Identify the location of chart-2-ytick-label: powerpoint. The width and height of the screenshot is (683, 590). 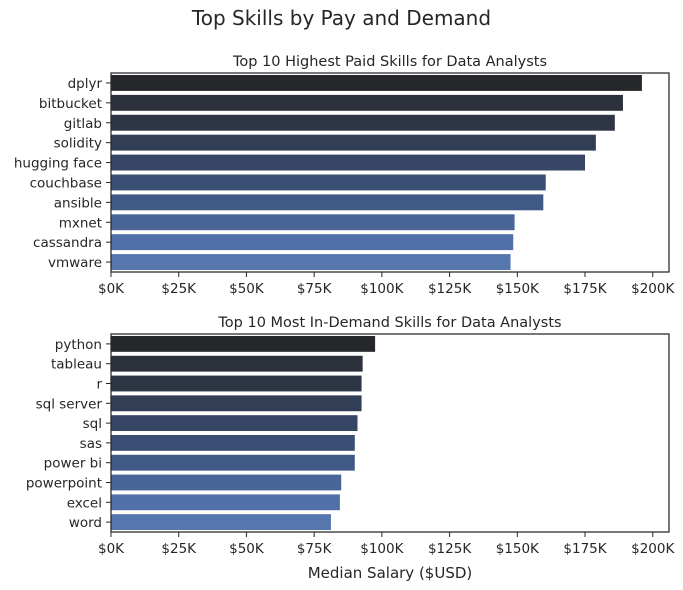
(64, 484).